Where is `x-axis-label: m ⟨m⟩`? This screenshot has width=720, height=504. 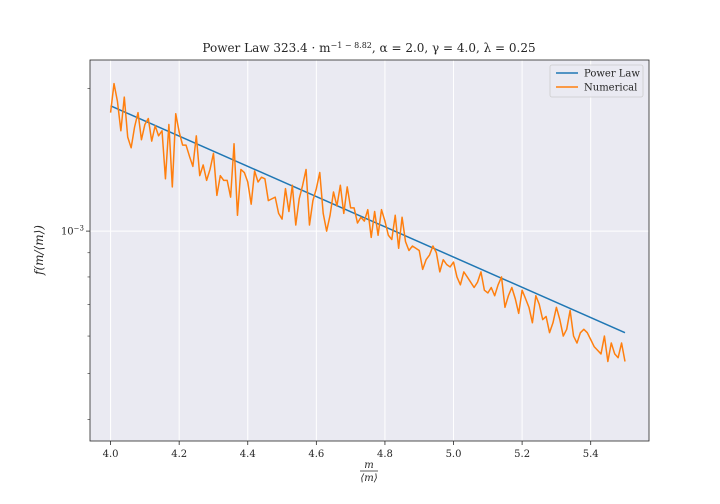 x-axis-label: m ⟨m⟩ is located at coordinates (369, 472).